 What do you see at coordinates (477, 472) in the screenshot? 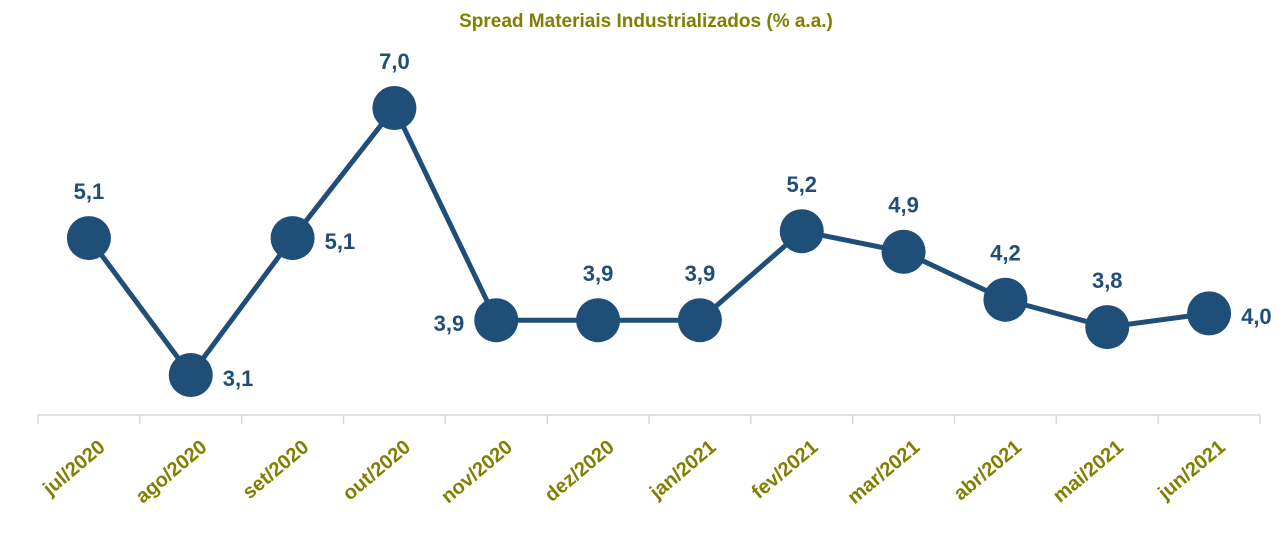
I see `x-tick-label: nov/2020` at bounding box center [477, 472].